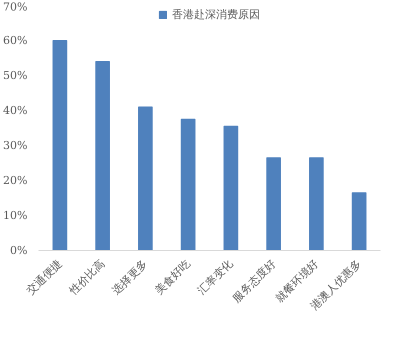 The height and width of the screenshot is (345, 403). I want to click on y-tick-label: 40%, so click(15, 110).